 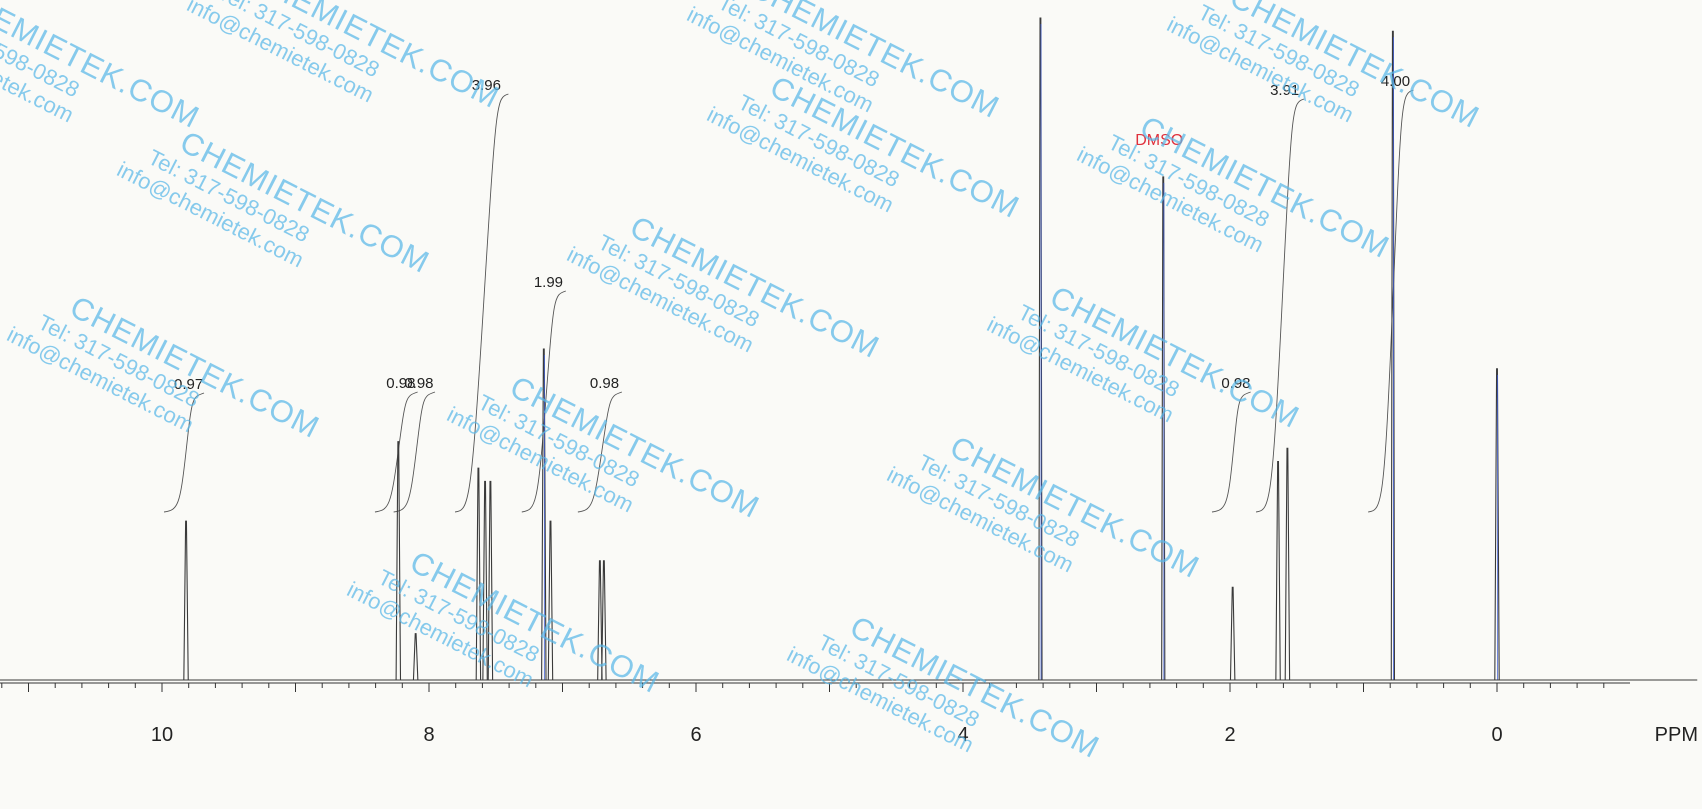 What do you see at coordinates (1284, 90) in the screenshot?
I see `integral-value-label: 3.91` at bounding box center [1284, 90].